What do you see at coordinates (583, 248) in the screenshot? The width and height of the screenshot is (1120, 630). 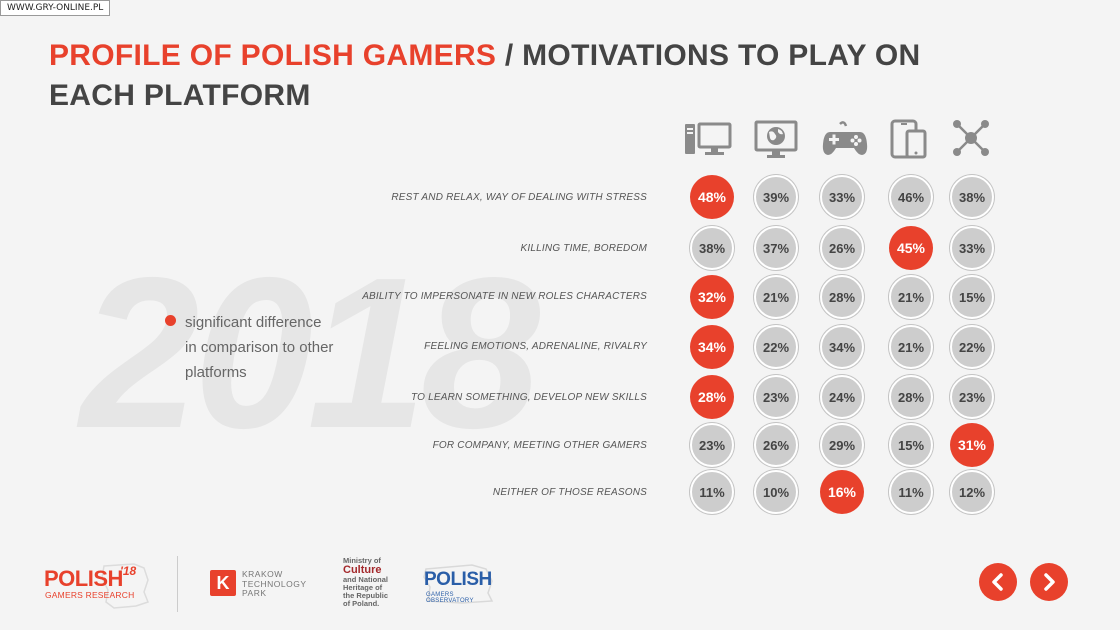 I see `row-label: KILLING TIME, BOREDOM` at bounding box center [583, 248].